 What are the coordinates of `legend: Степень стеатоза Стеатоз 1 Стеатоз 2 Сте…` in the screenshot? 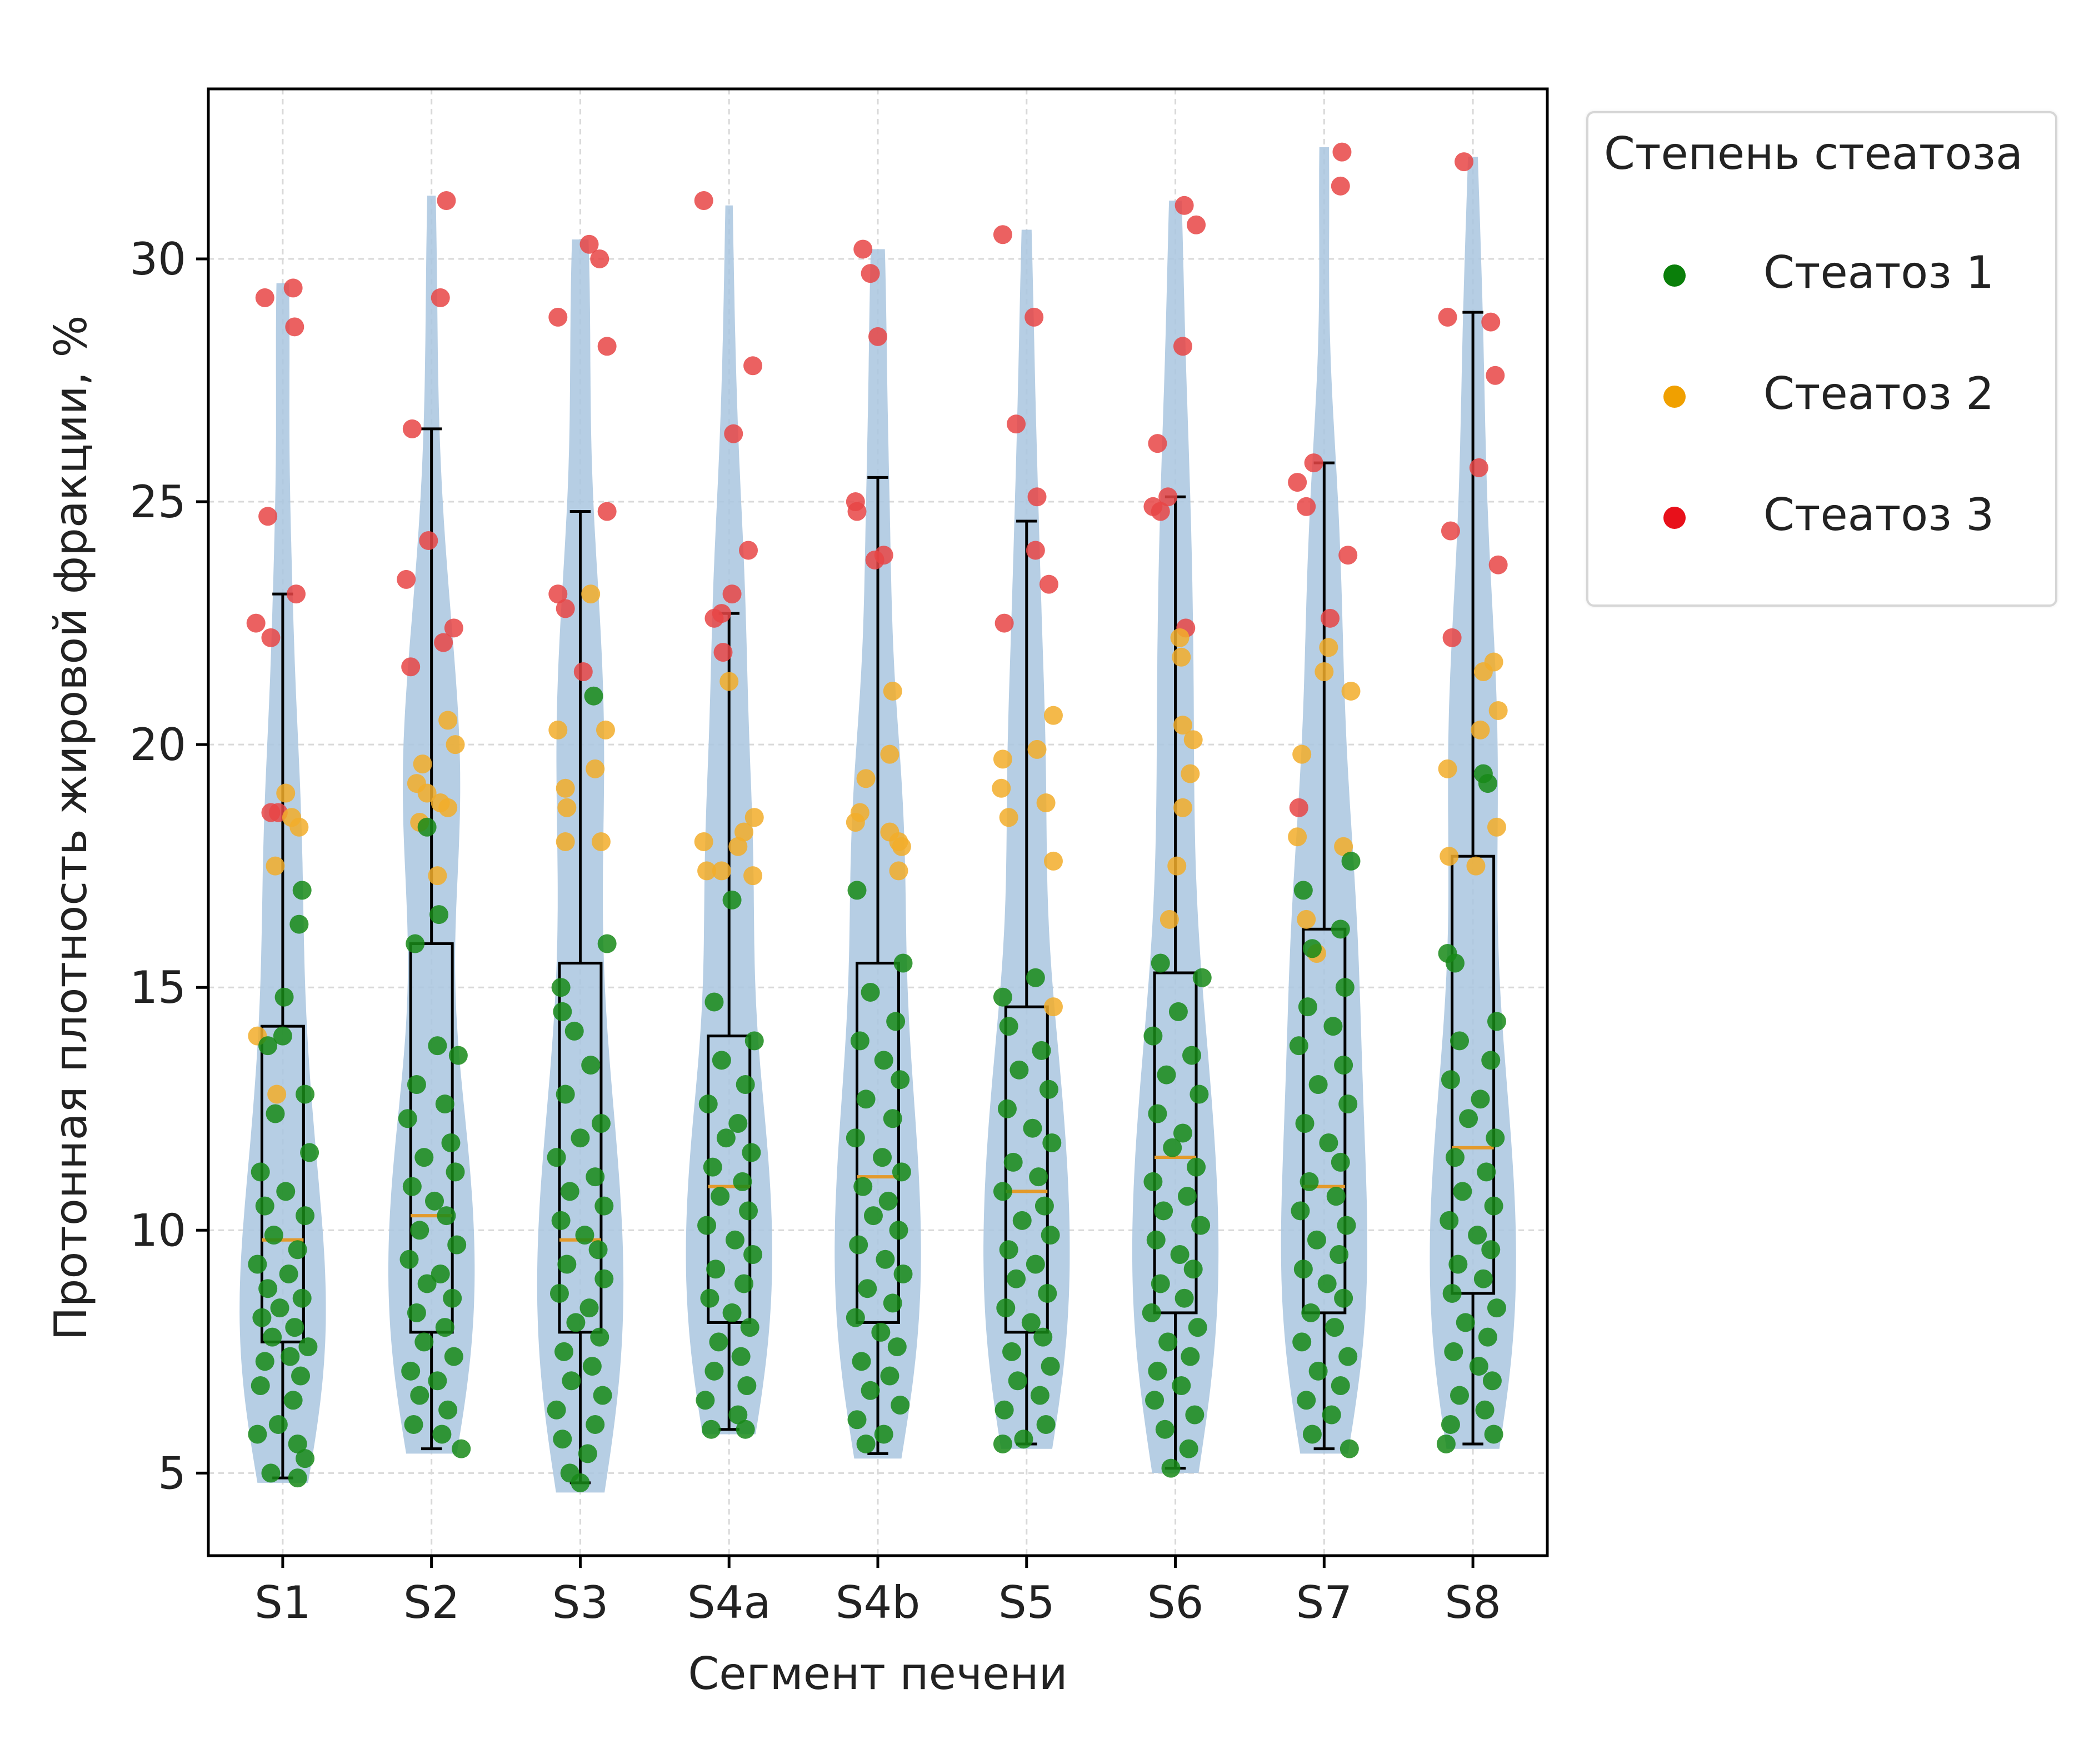 It's located at (1821, 359).